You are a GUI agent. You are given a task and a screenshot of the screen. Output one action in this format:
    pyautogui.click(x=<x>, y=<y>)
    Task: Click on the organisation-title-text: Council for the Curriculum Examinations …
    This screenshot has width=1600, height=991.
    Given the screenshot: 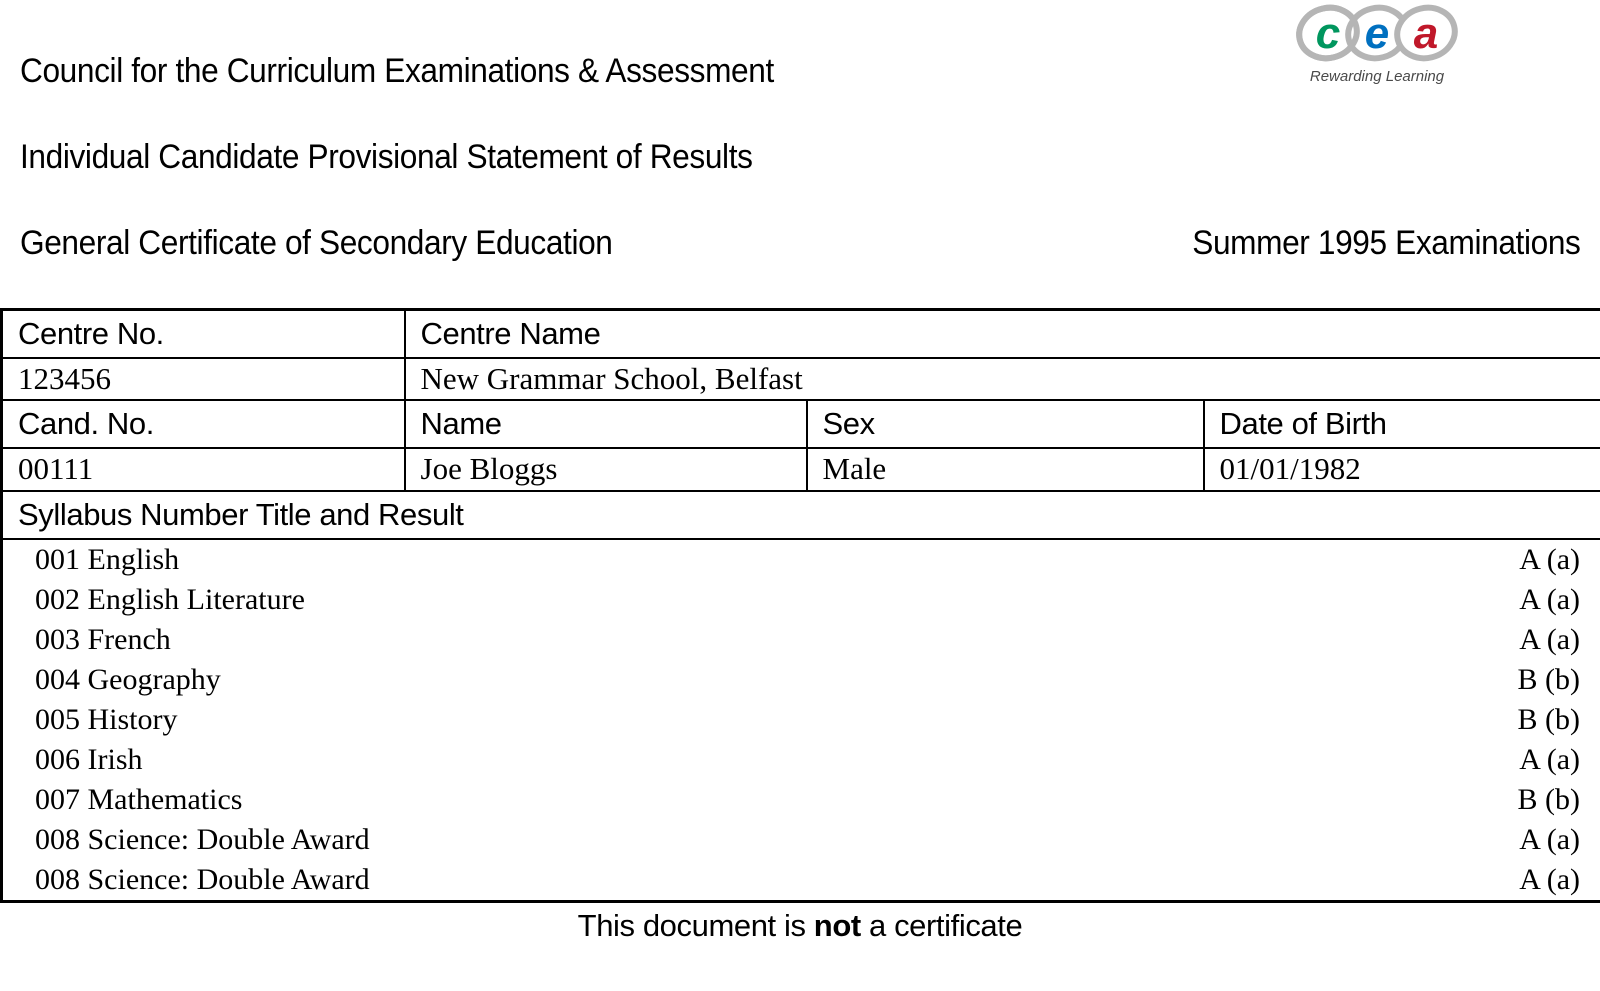 What is the action you would take?
    pyautogui.click(x=397, y=71)
    